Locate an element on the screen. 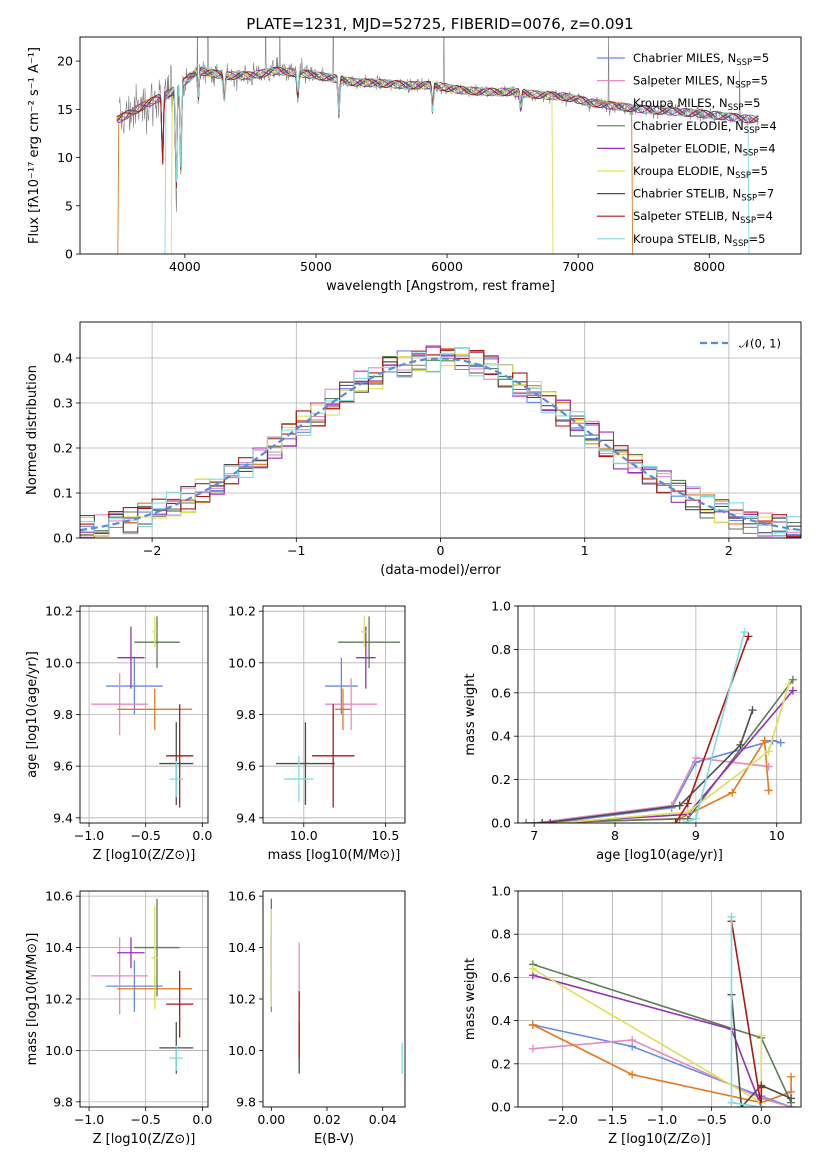  y-tick-label: 1.0 is located at coordinates (501, 891).